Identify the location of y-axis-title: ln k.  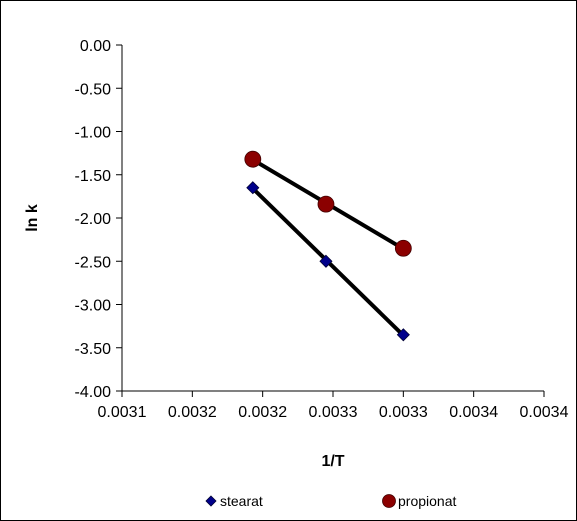
(32, 218).